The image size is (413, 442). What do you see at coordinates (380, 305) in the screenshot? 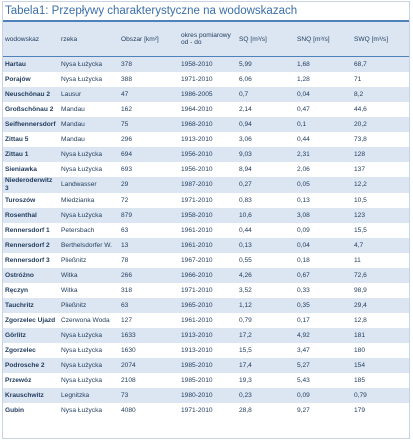
I see `table-cell: 29,4` at bounding box center [380, 305].